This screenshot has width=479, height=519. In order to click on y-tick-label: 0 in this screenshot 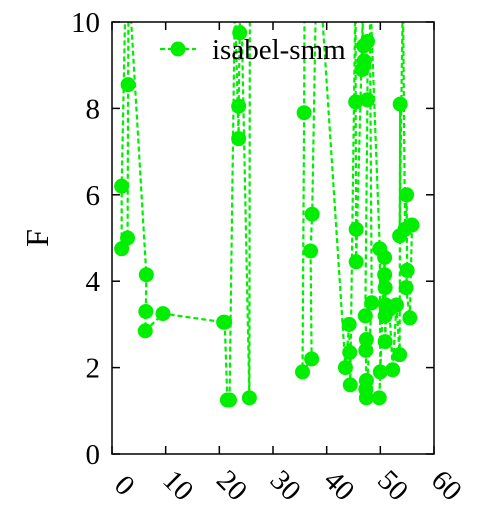, I will do `click(93, 455)`.